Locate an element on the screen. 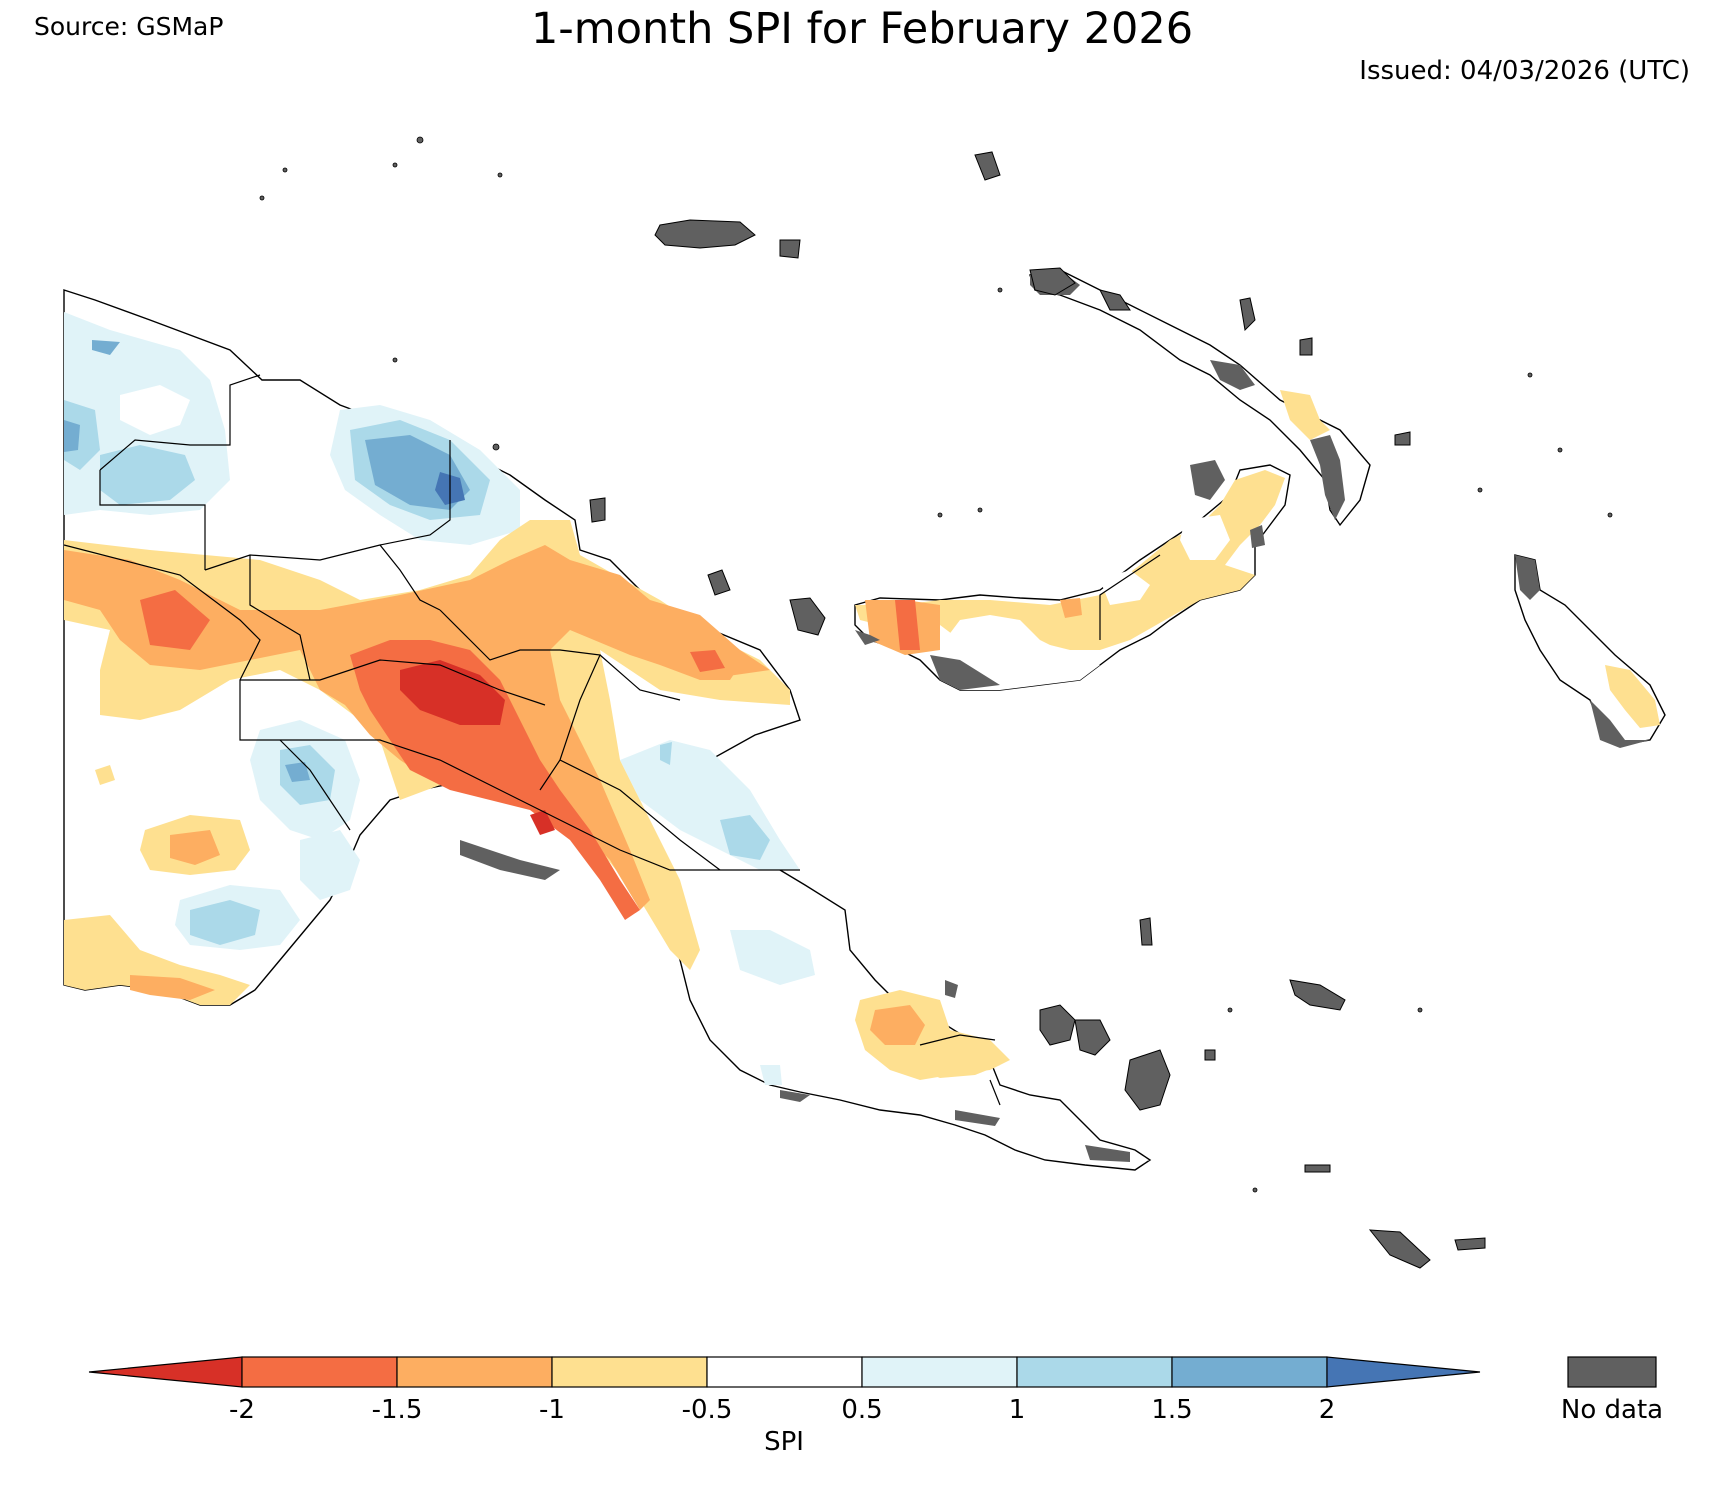 The height and width of the screenshot is (1494, 1724). new-britain-yellow is located at coordinates (1070, 562).